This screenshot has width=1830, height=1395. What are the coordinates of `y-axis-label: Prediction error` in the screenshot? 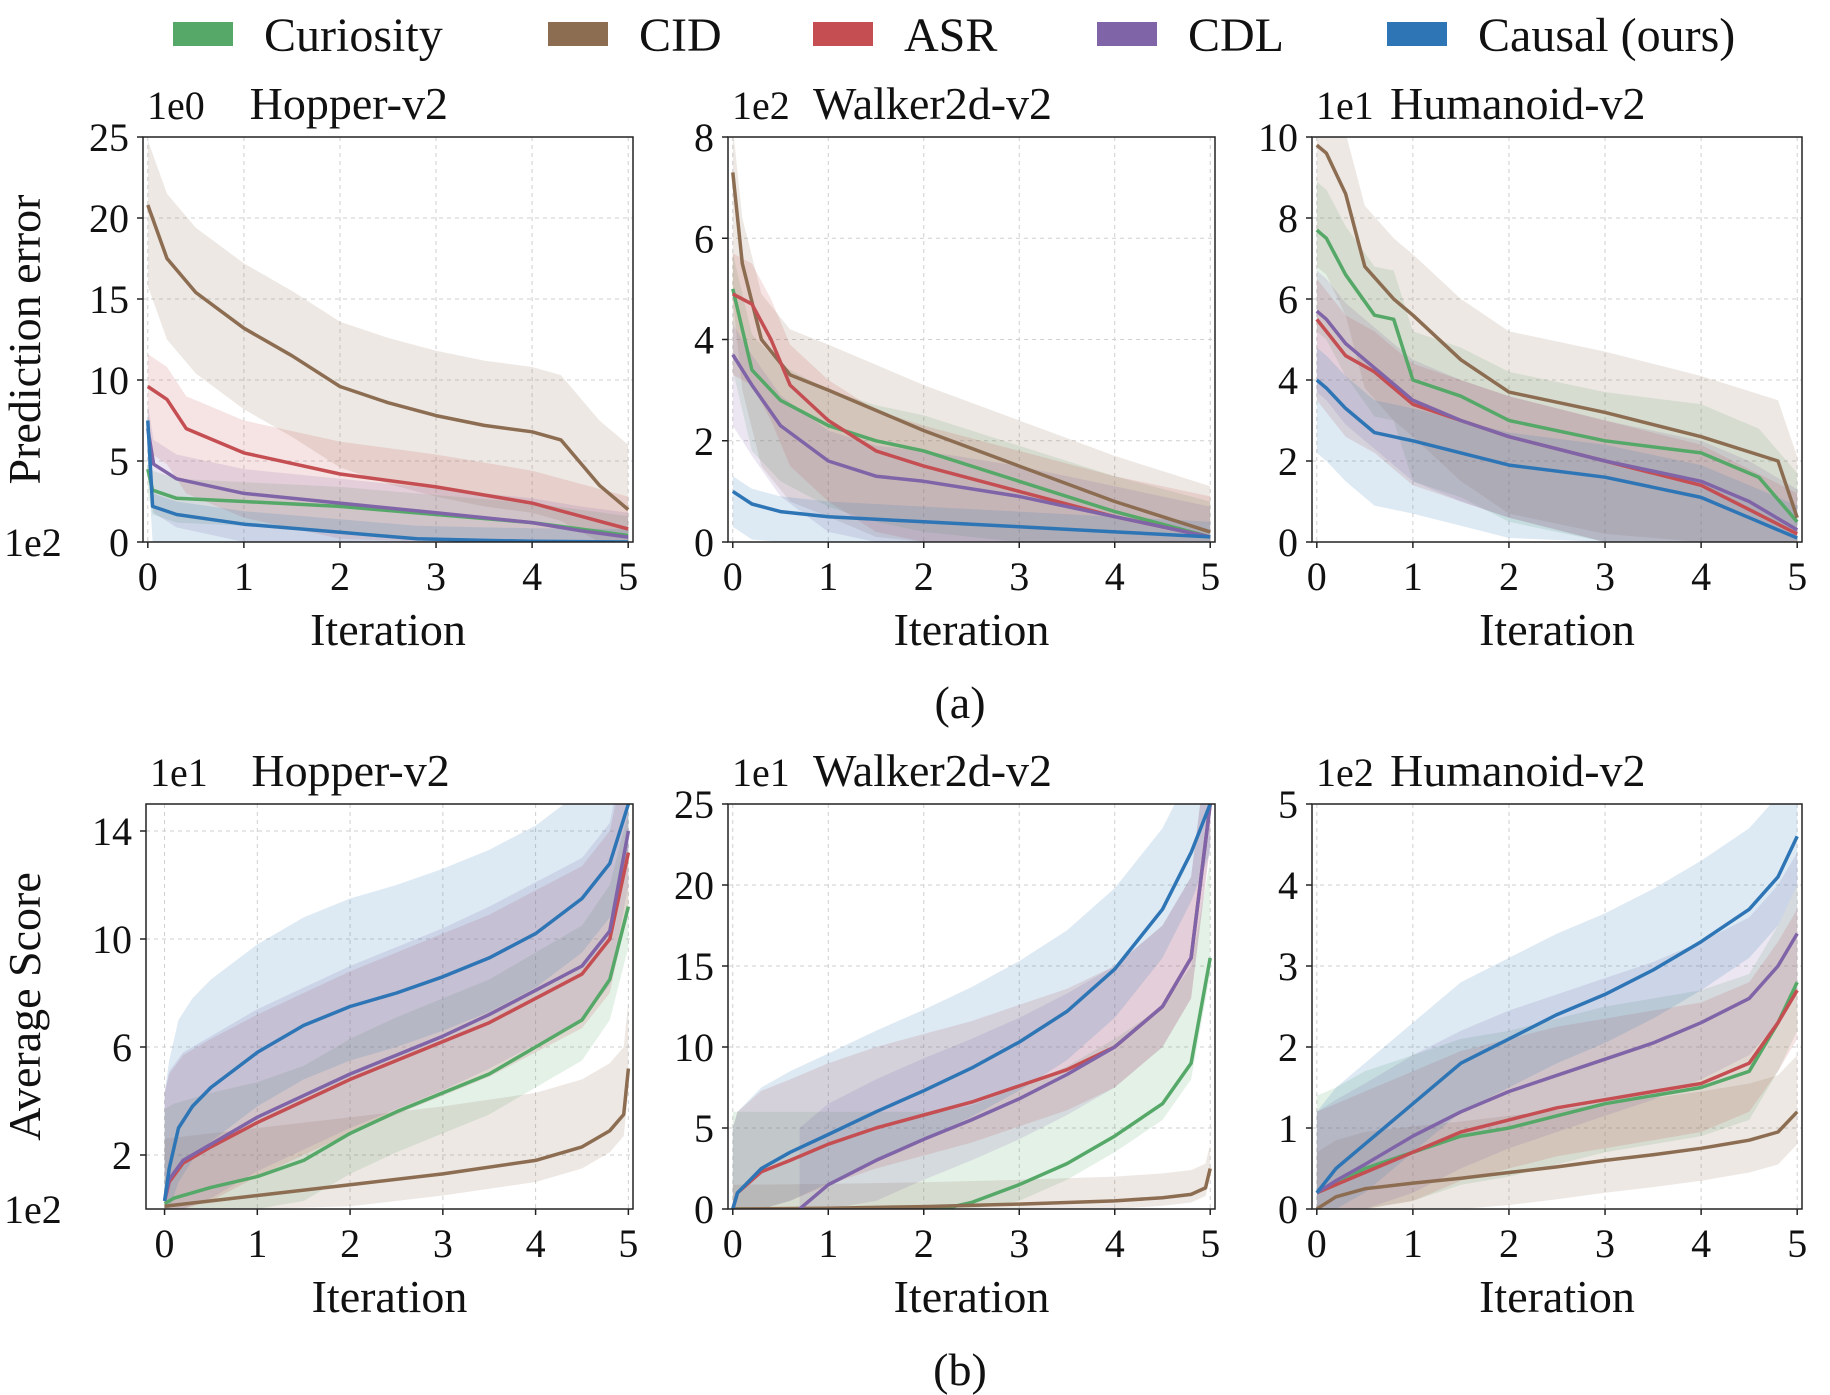 It's located at (25, 340).